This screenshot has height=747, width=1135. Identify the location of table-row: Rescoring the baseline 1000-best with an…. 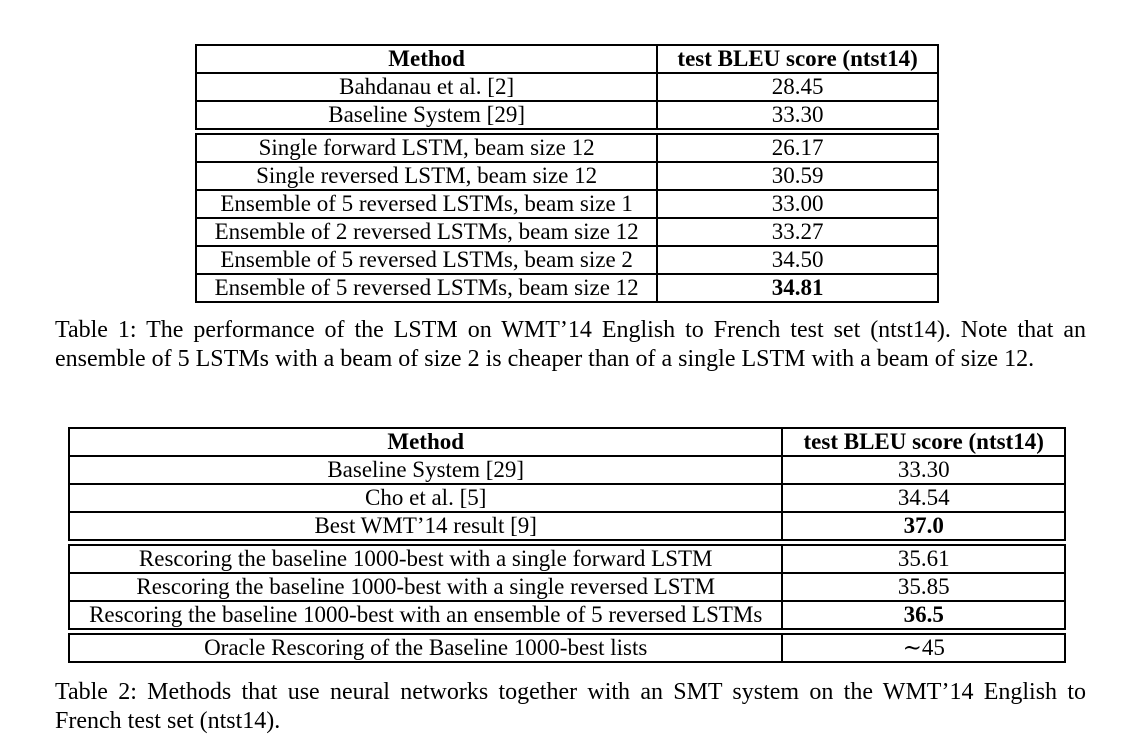
(566, 615).